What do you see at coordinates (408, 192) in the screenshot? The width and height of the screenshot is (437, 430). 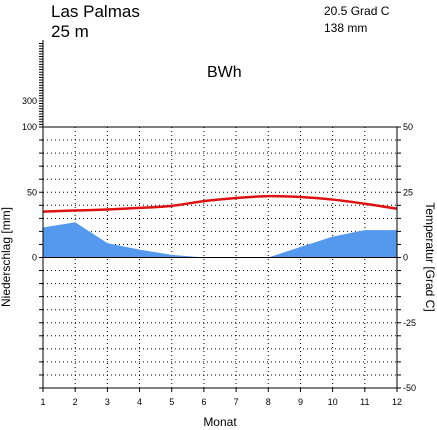 I see `right-tick-label: 25` at bounding box center [408, 192].